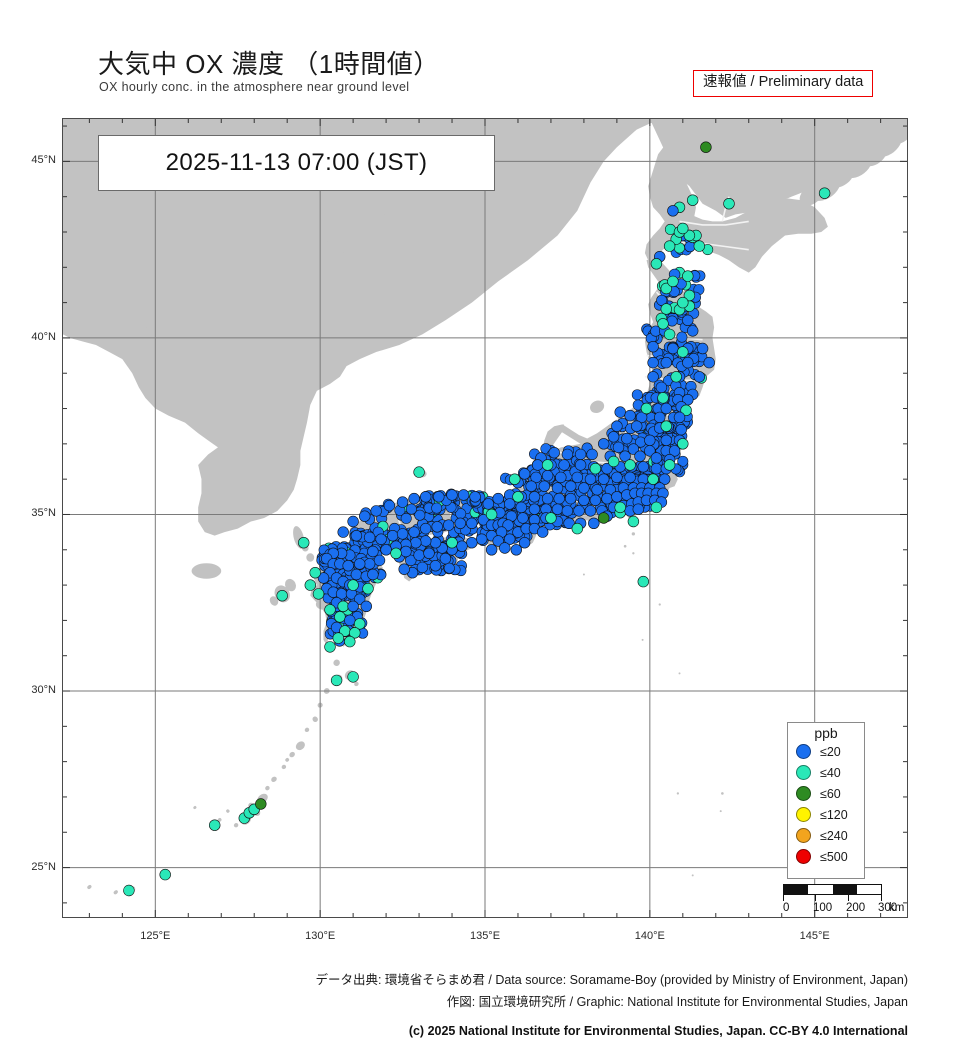 Image resolution: width=980 pixels, height=1060 pixels. I want to click on legend-item: ≤240, so click(826, 835).